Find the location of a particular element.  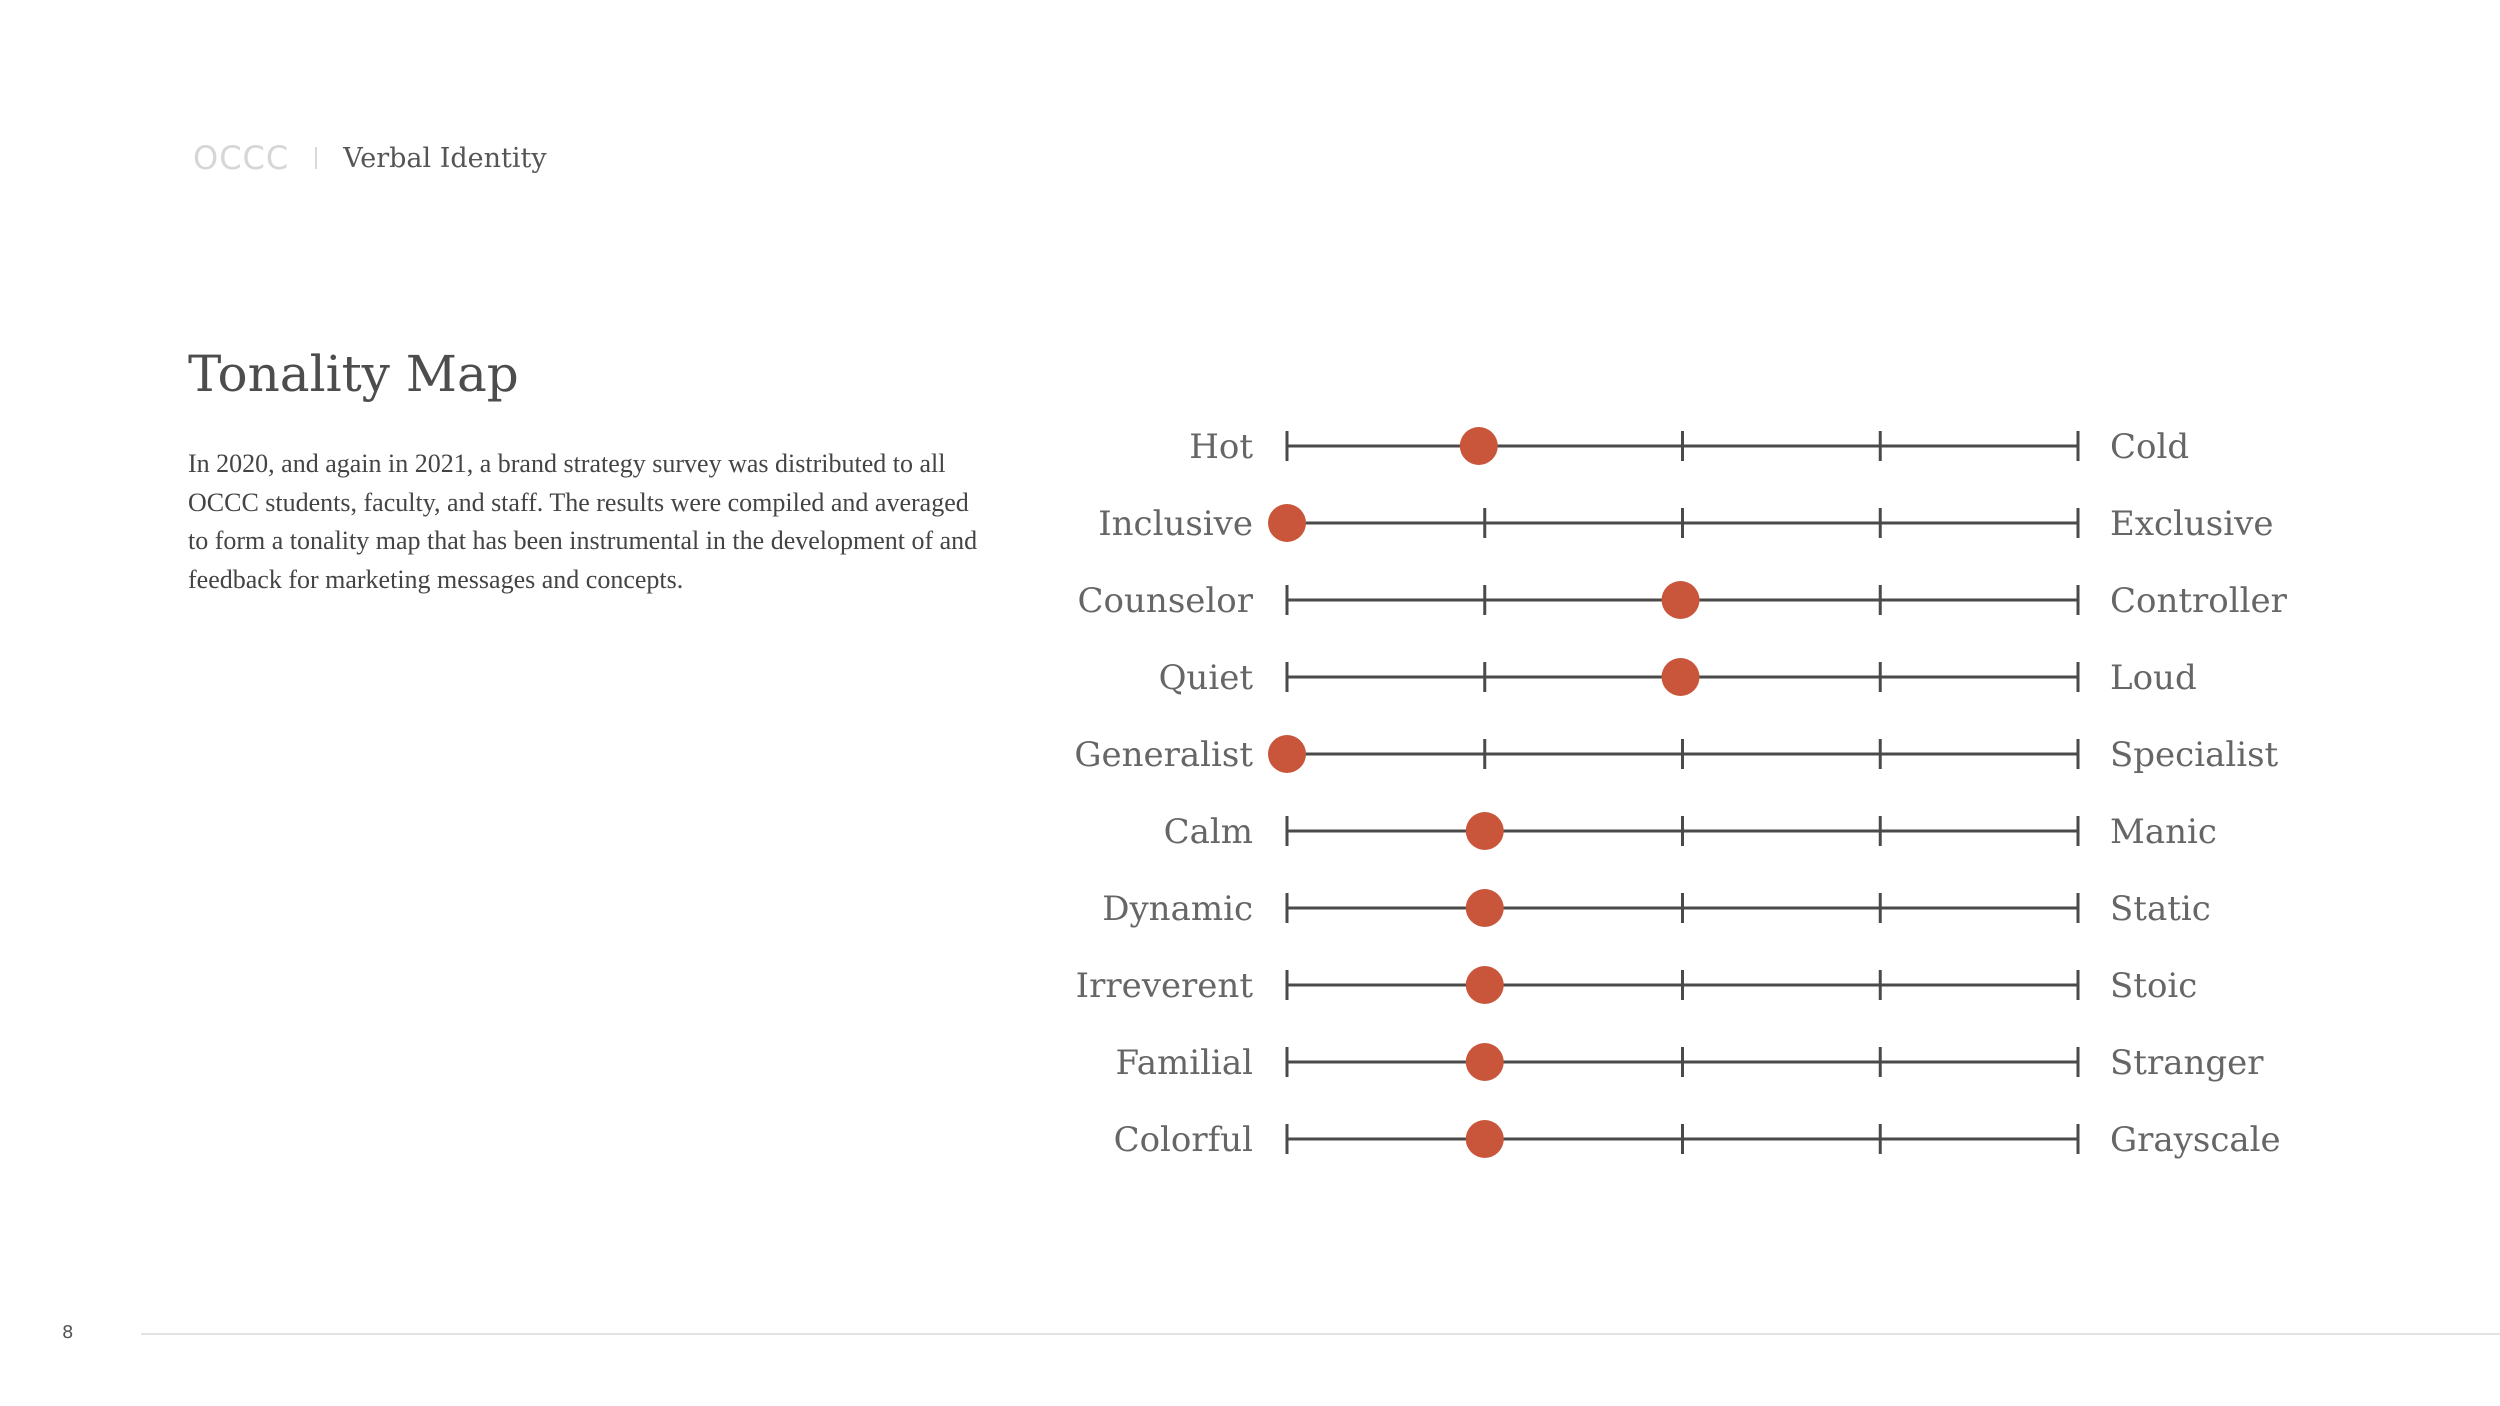

scale-left-label: Generalist is located at coordinates (1163, 755).